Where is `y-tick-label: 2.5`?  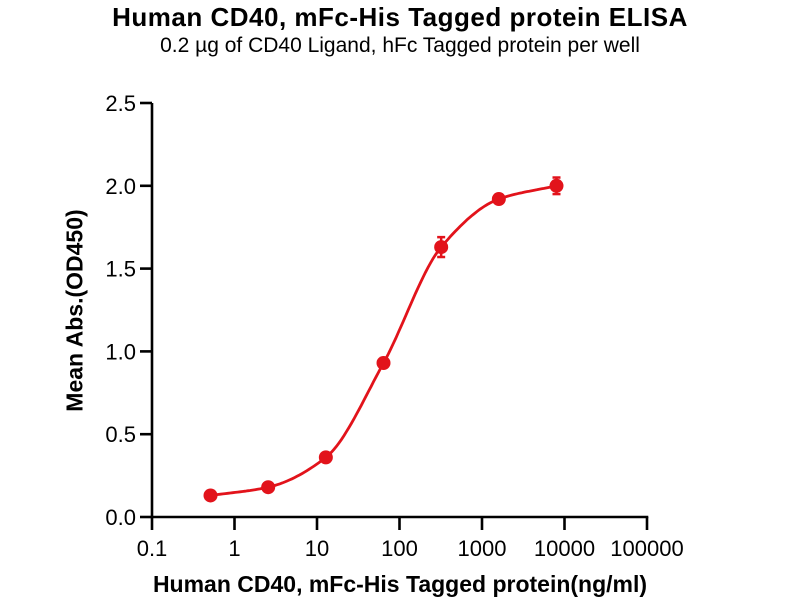 y-tick-label: 2.5 is located at coordinates (120, 103).